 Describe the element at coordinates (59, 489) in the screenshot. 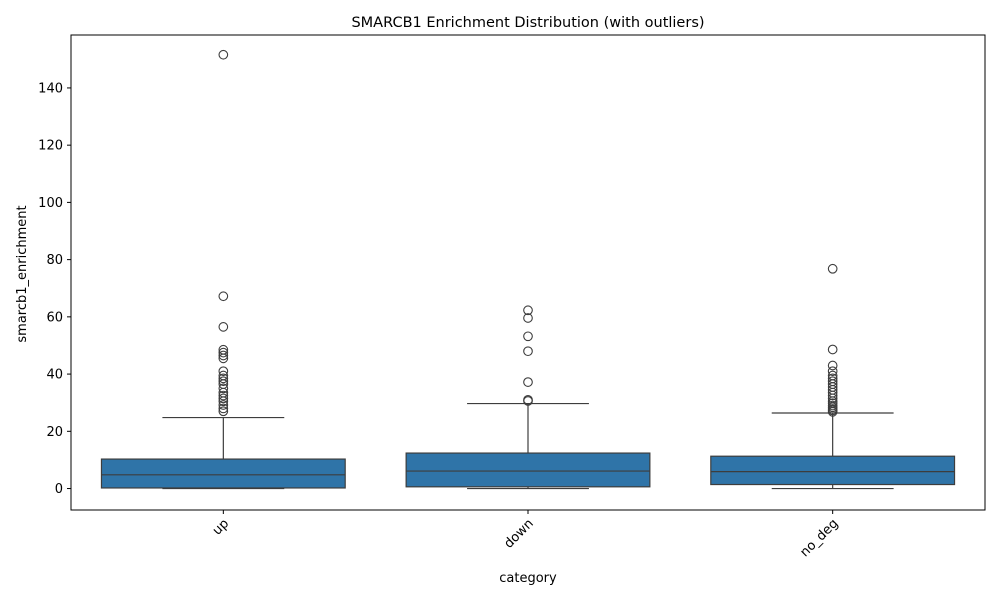

I see `y-tick-label: 0` at that location.